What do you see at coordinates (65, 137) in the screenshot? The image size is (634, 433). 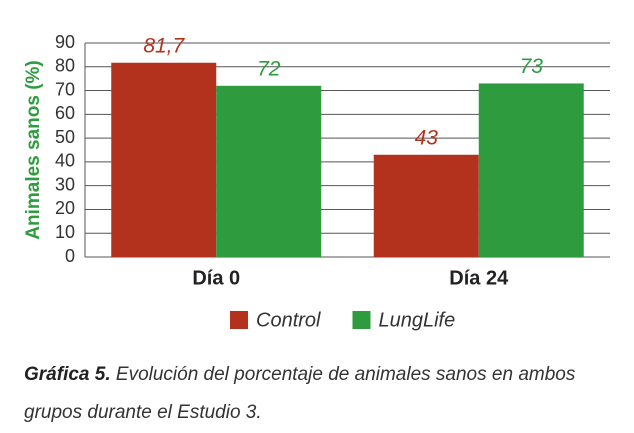 I see `y-tick-label: 50` at bounding box center [65, 137].